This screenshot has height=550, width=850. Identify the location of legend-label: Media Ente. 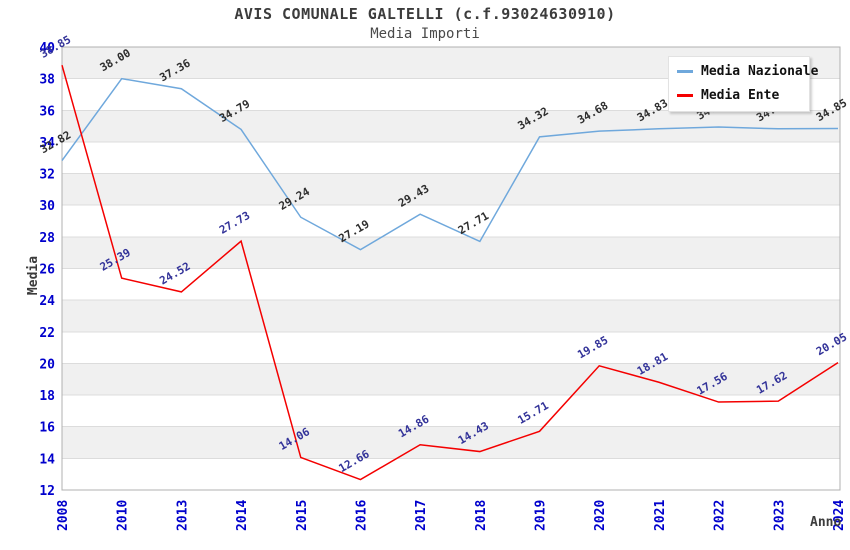
(740, 95).